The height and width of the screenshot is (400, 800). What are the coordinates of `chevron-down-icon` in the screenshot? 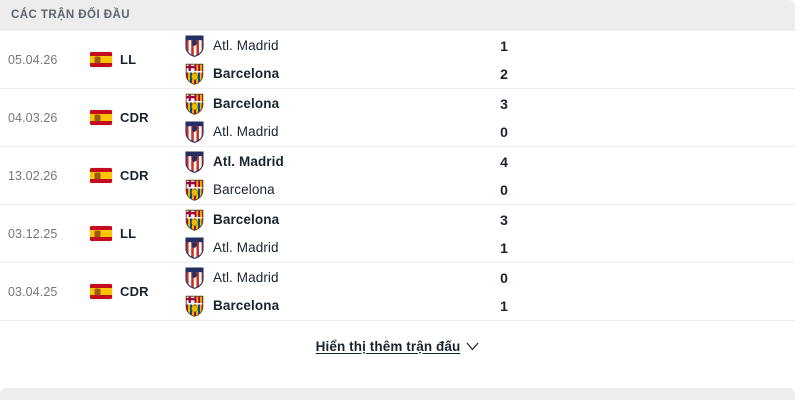 It's located at (472, 346).